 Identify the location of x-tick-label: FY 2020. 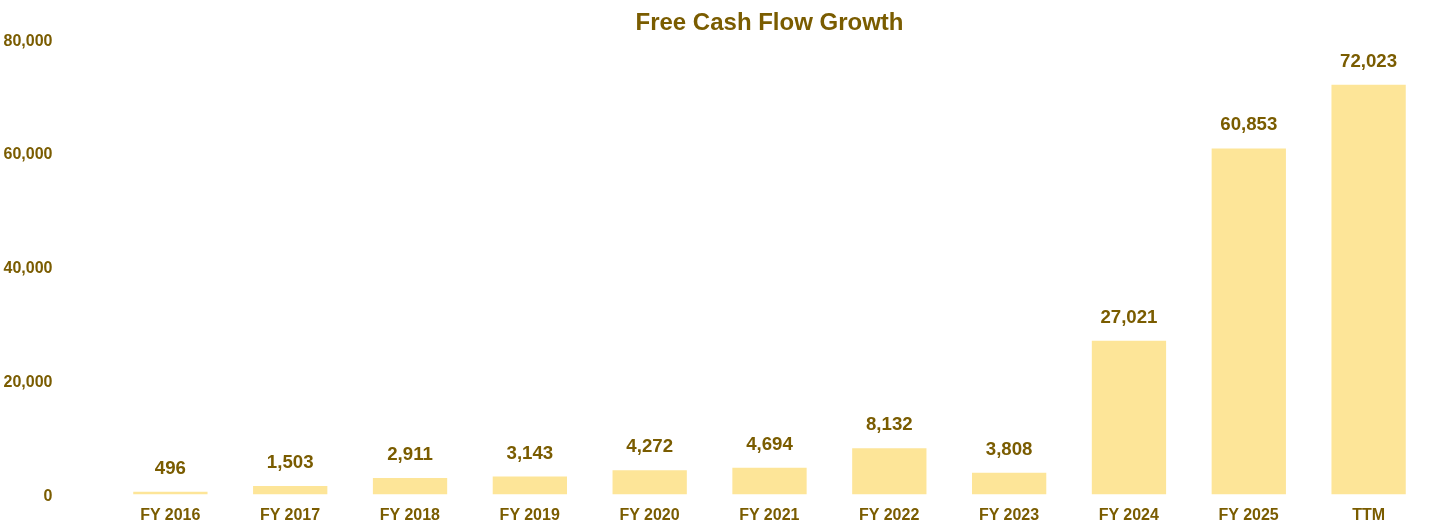
(649, 514).